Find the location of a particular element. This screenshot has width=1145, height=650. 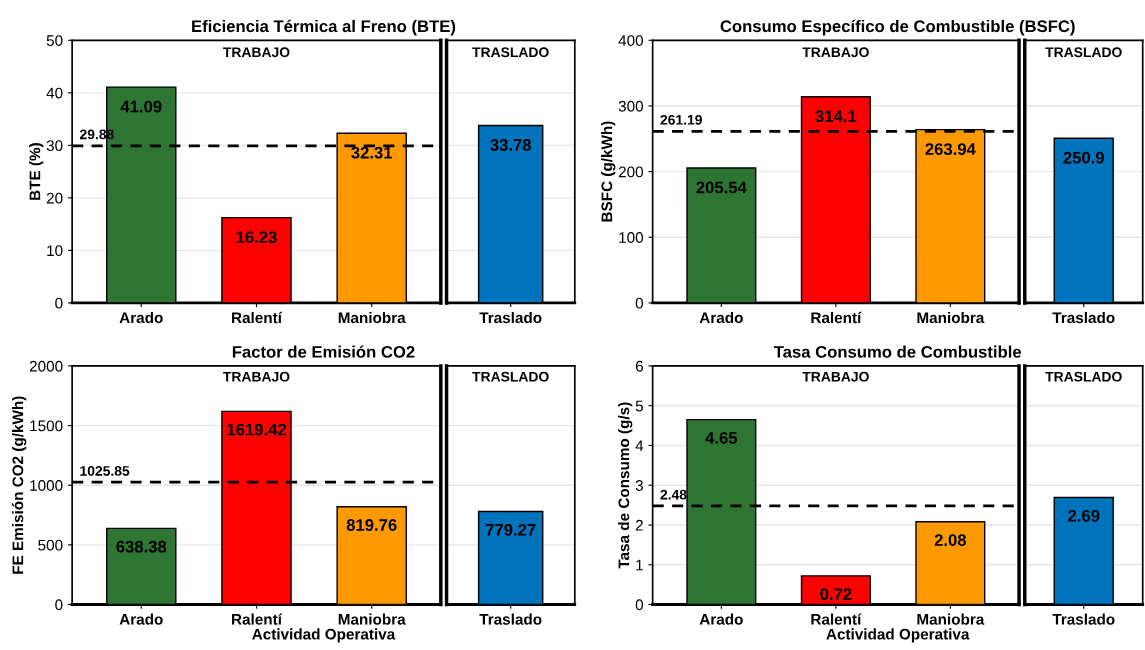

y-tick-label: 3 is located at coordinates (639, 485).